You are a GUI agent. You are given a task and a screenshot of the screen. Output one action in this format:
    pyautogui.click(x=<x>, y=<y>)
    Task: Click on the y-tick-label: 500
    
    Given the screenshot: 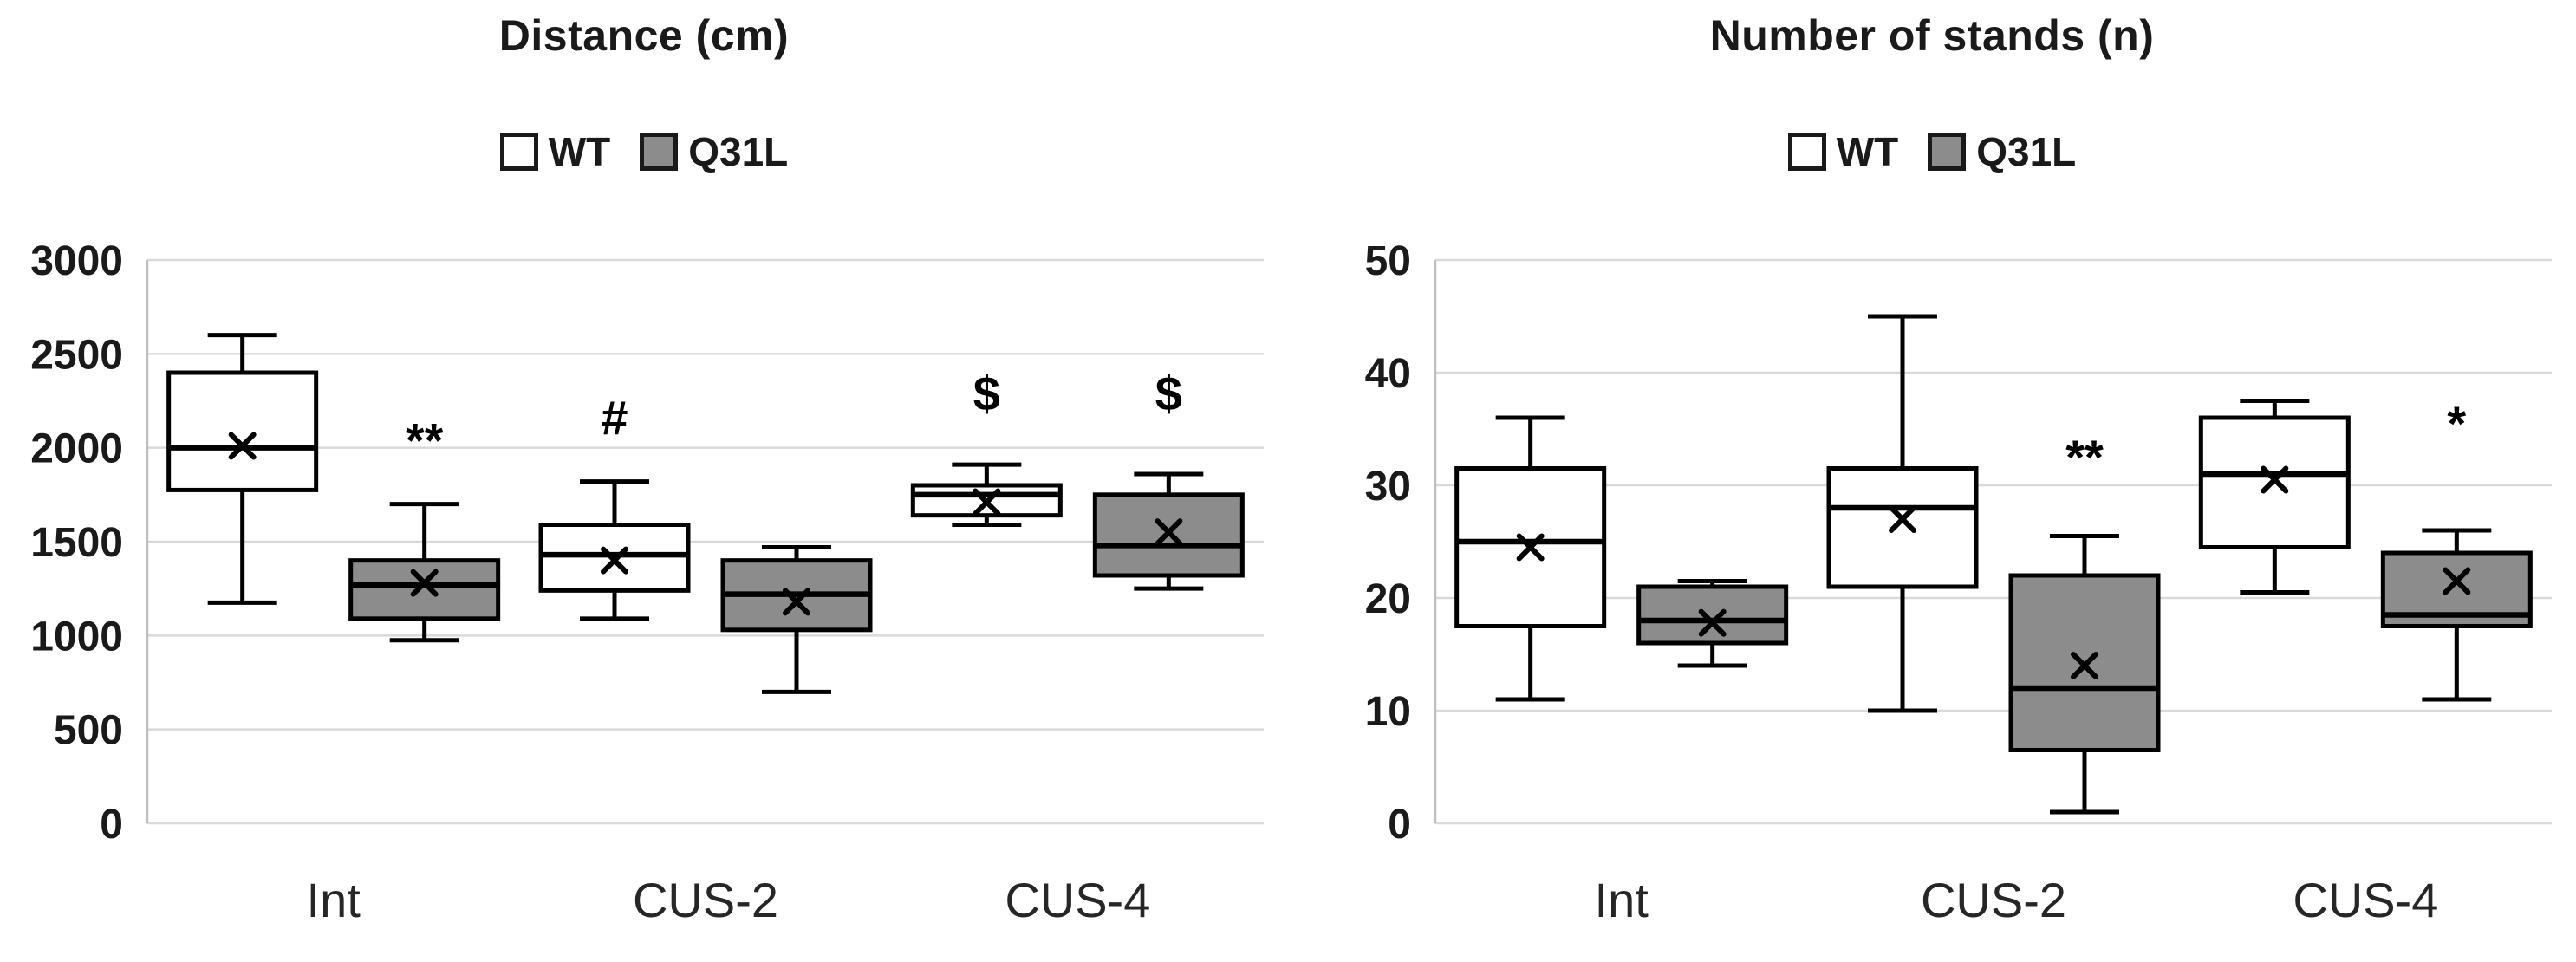 What is the action you would take?
    pyautogui.click(x=88, y=731)
    